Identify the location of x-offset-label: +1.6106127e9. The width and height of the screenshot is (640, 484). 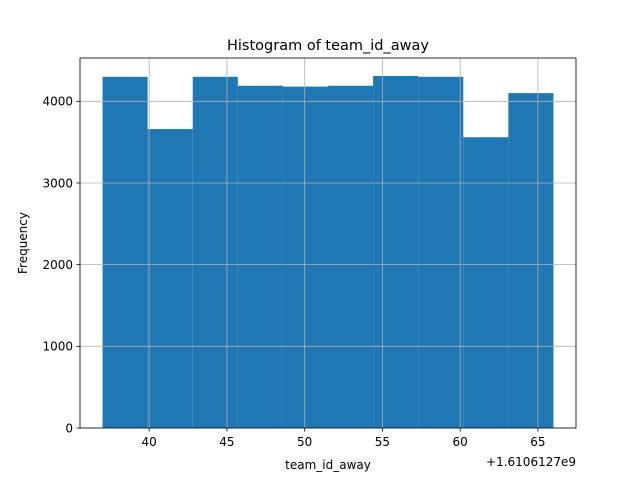
(531, 462).